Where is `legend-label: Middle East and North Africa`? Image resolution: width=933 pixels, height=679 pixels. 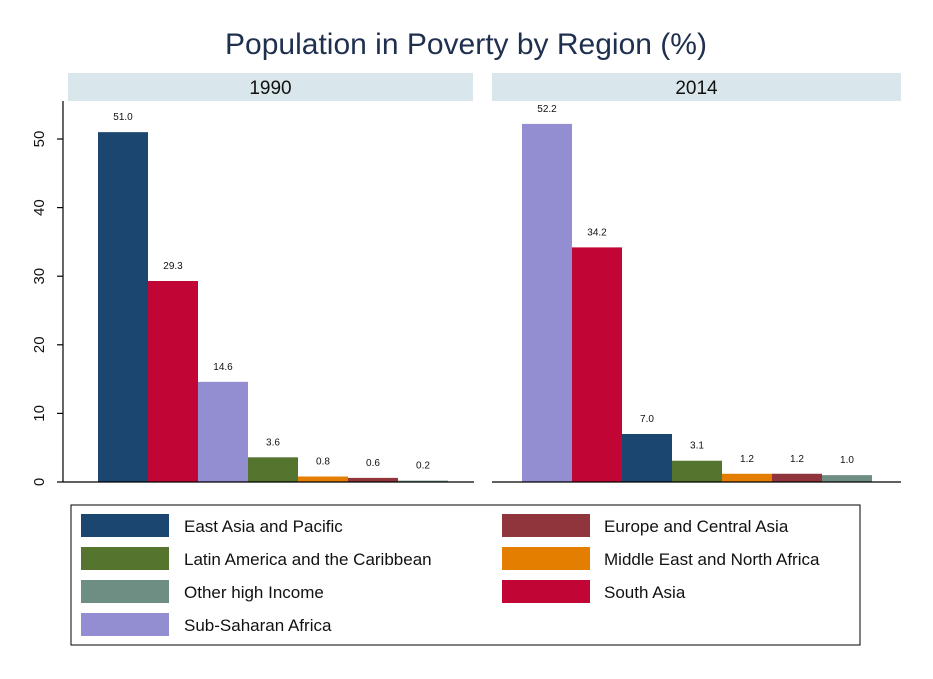
legend-label: Middle East and North Africa is located at coordinates (712, 559).